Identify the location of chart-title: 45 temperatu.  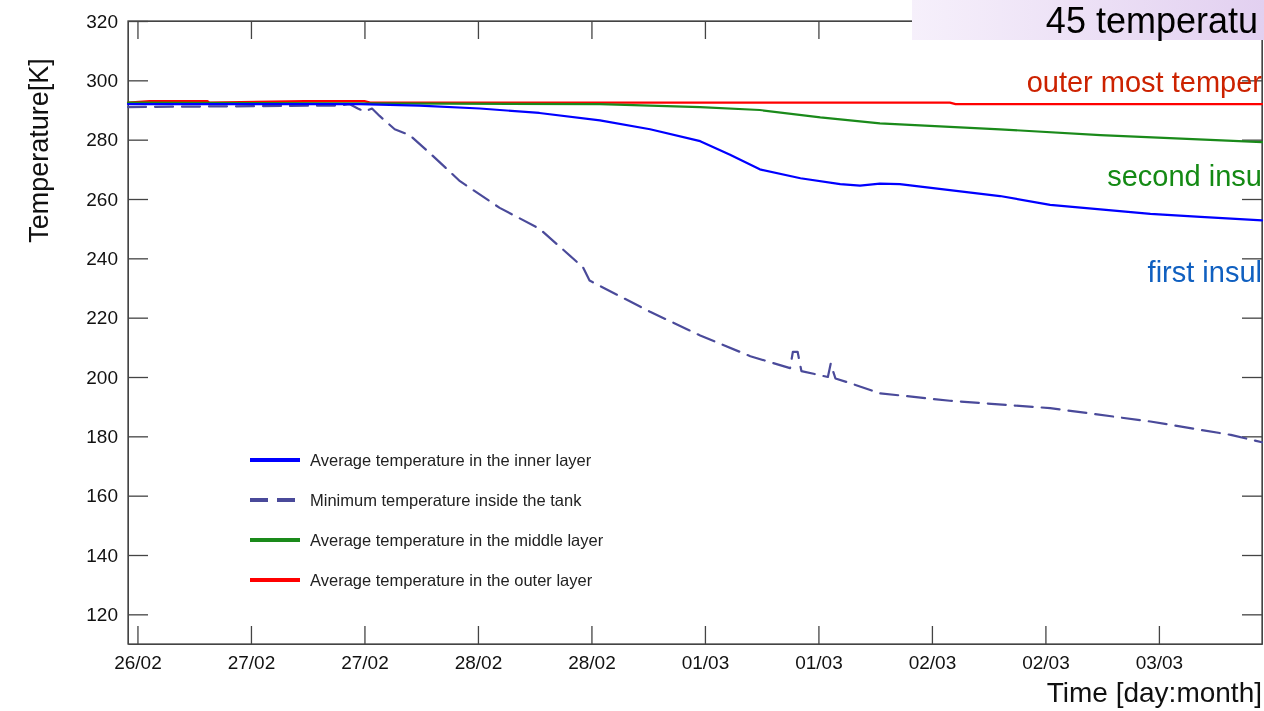
(1151, 20).